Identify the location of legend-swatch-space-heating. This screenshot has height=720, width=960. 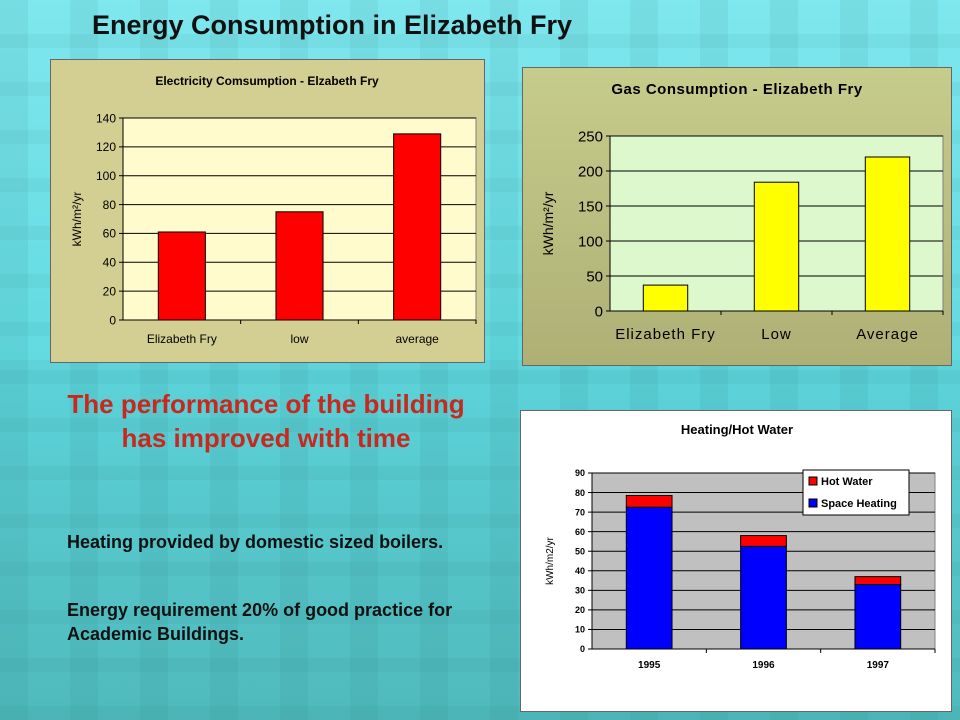
(813, 503).